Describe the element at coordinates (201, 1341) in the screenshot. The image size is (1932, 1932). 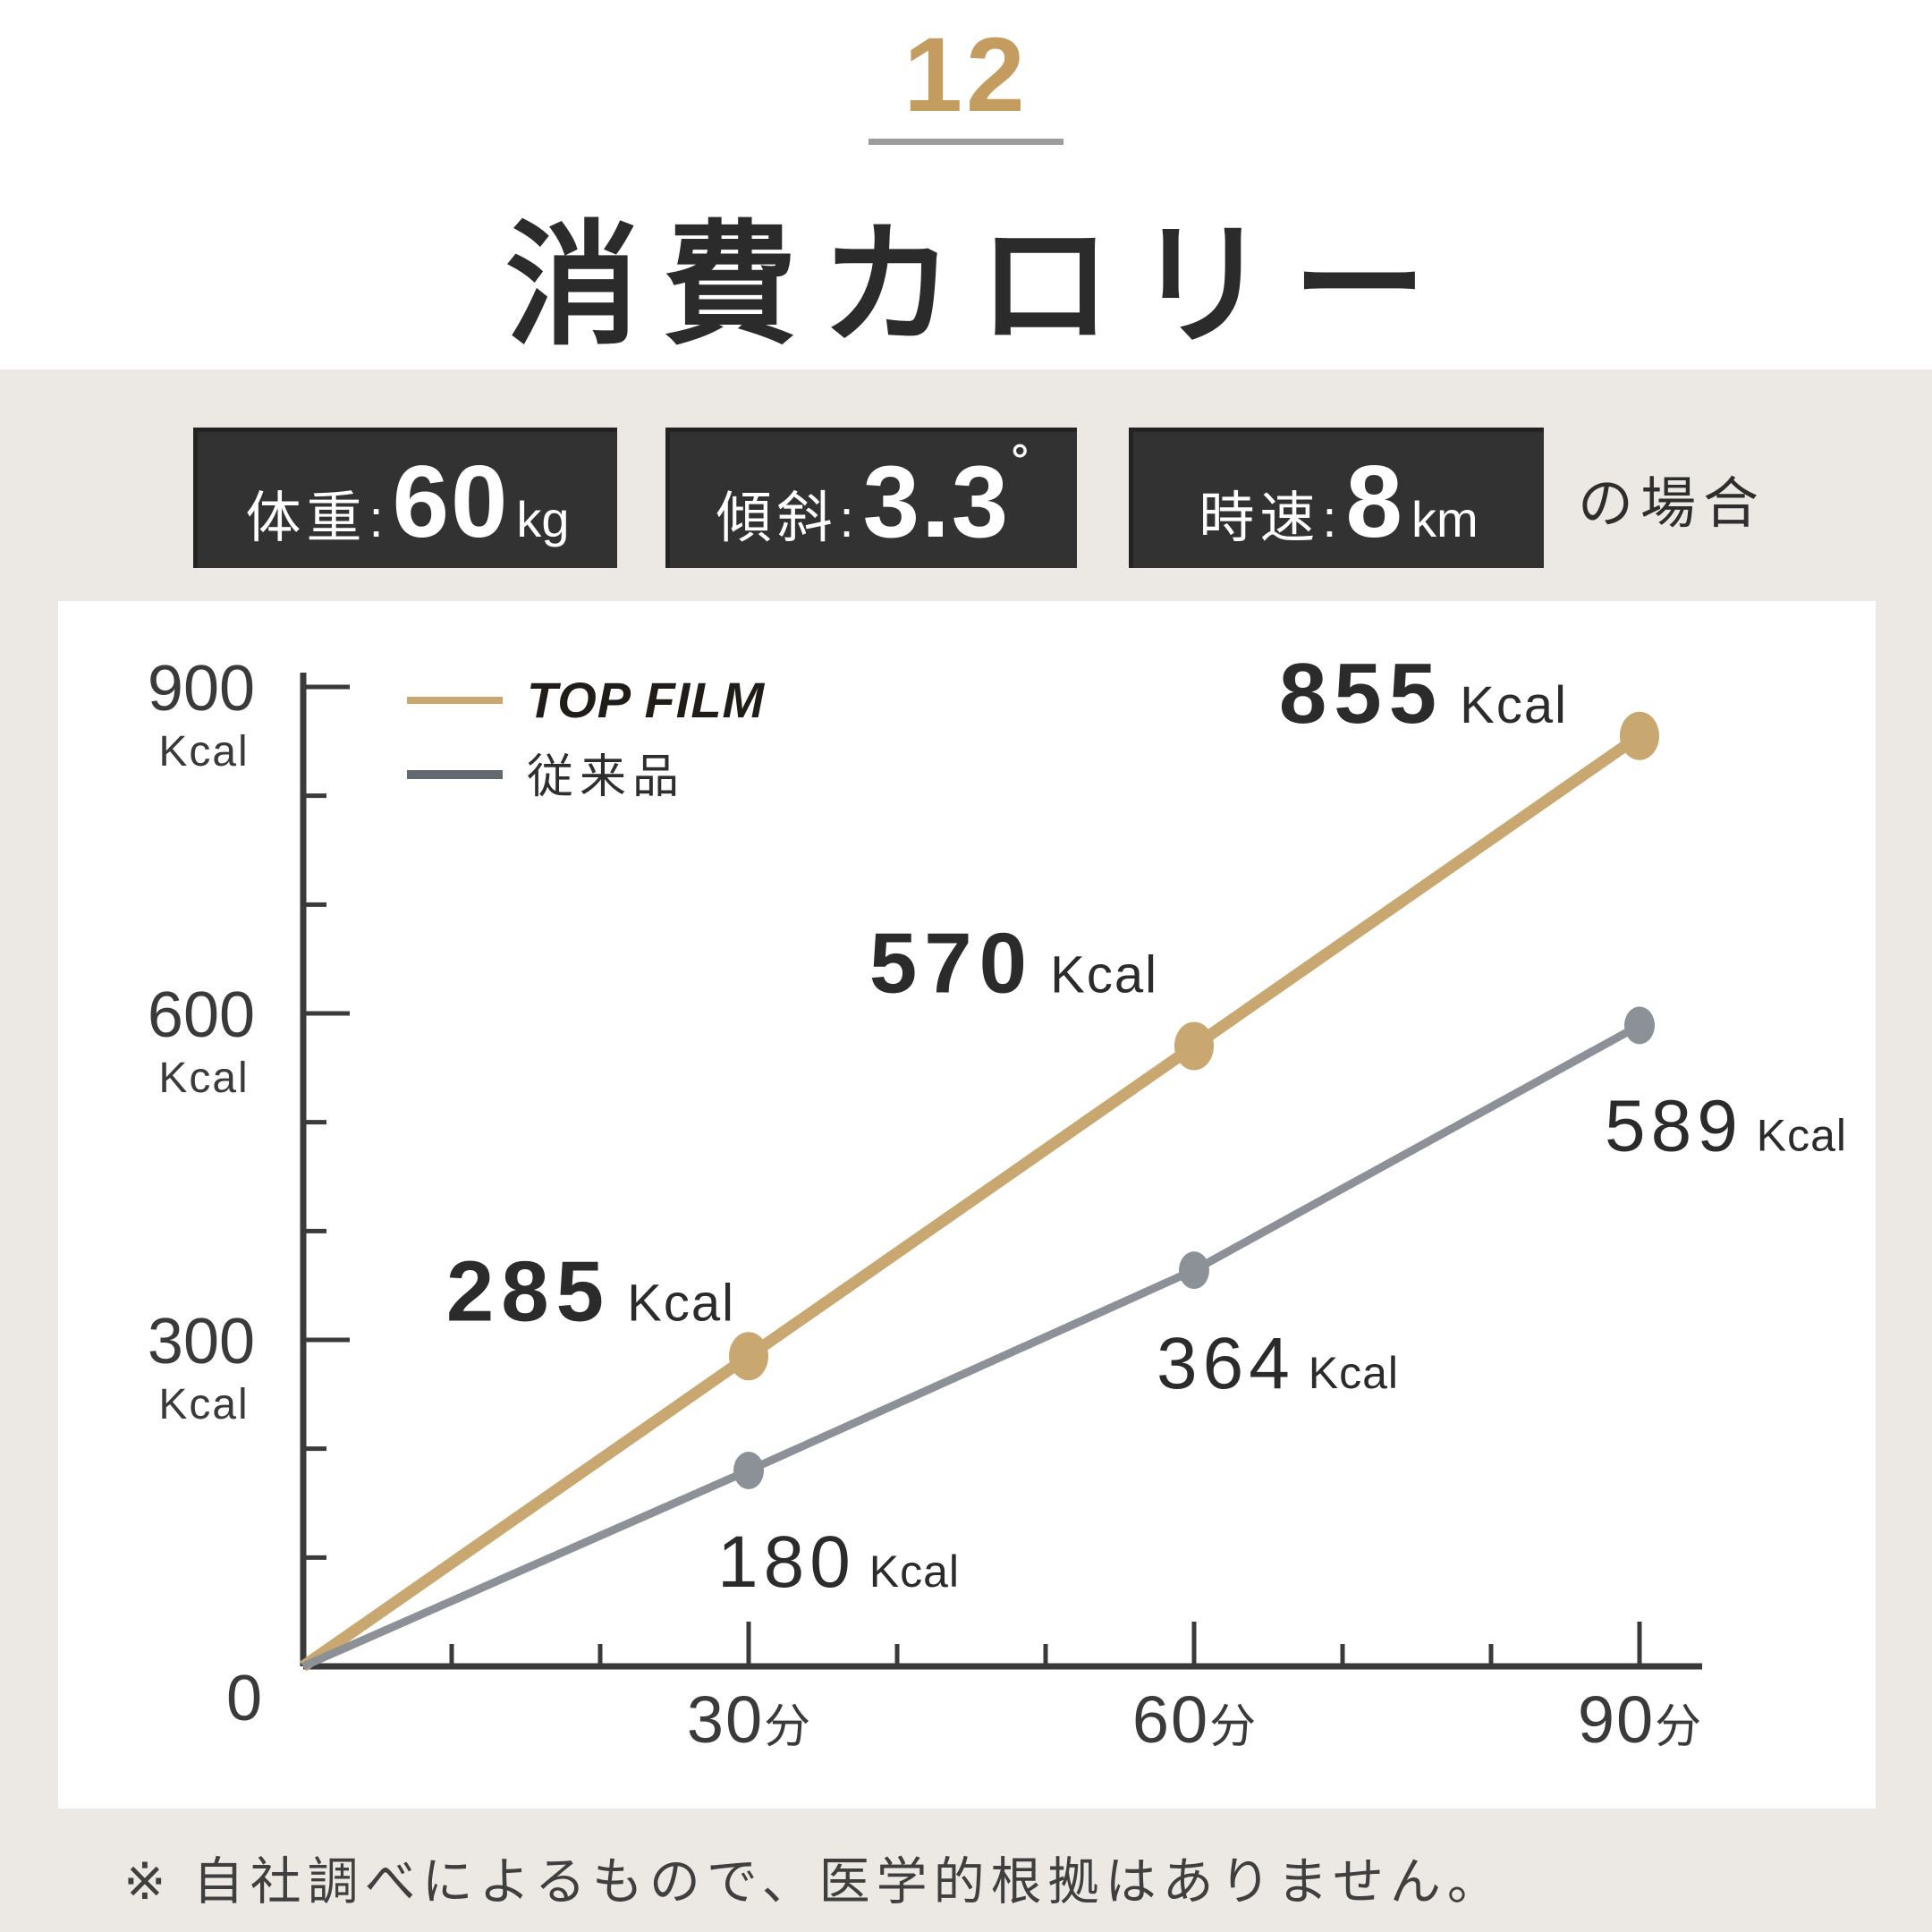
I see `y-tick-label: 300` at that location.